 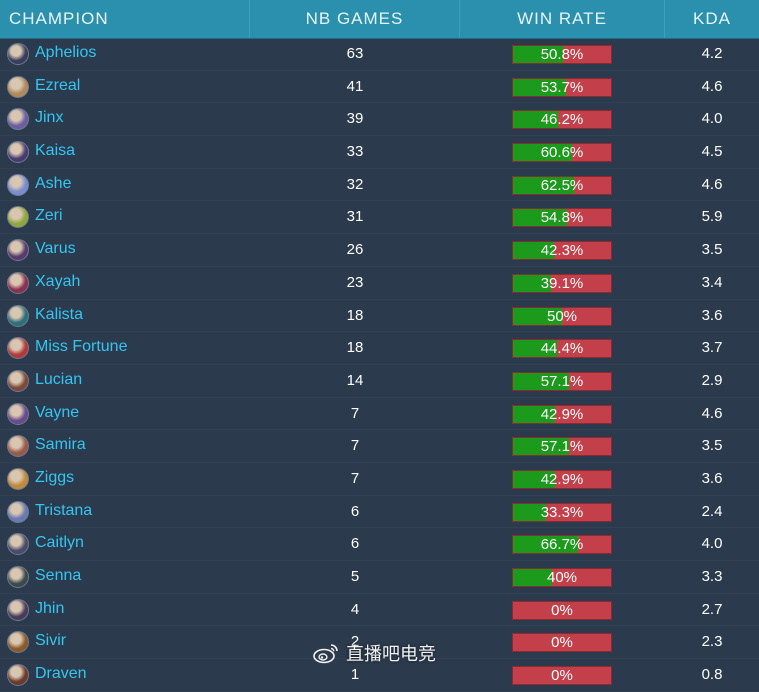 I want to click on winrate-bar: 50%, so click(x=562, y=316).